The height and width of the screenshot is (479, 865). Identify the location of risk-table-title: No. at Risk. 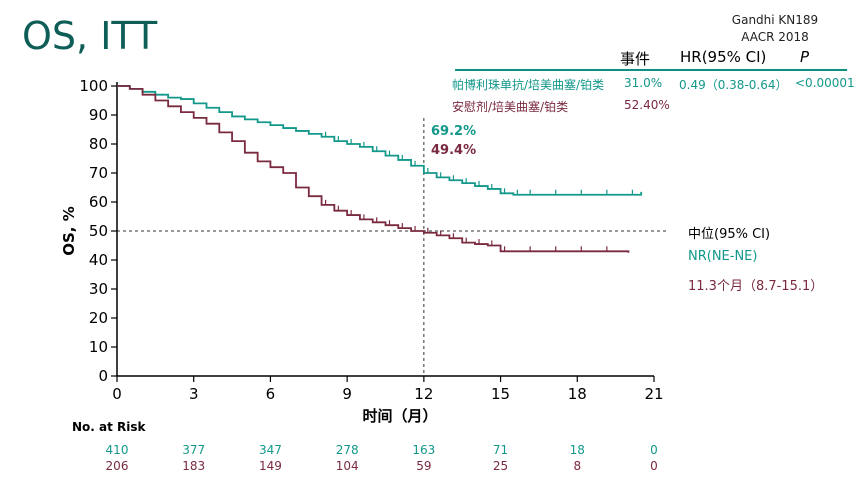
(109, 427).